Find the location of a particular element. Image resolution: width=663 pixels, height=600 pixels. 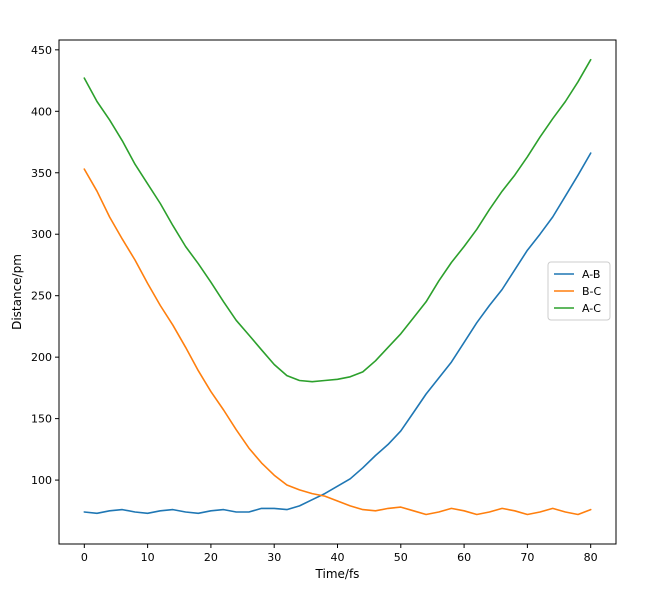

y-axis-ticks: 100 150 200 250 300 350 400 450 is located at coordinates (45, 265).